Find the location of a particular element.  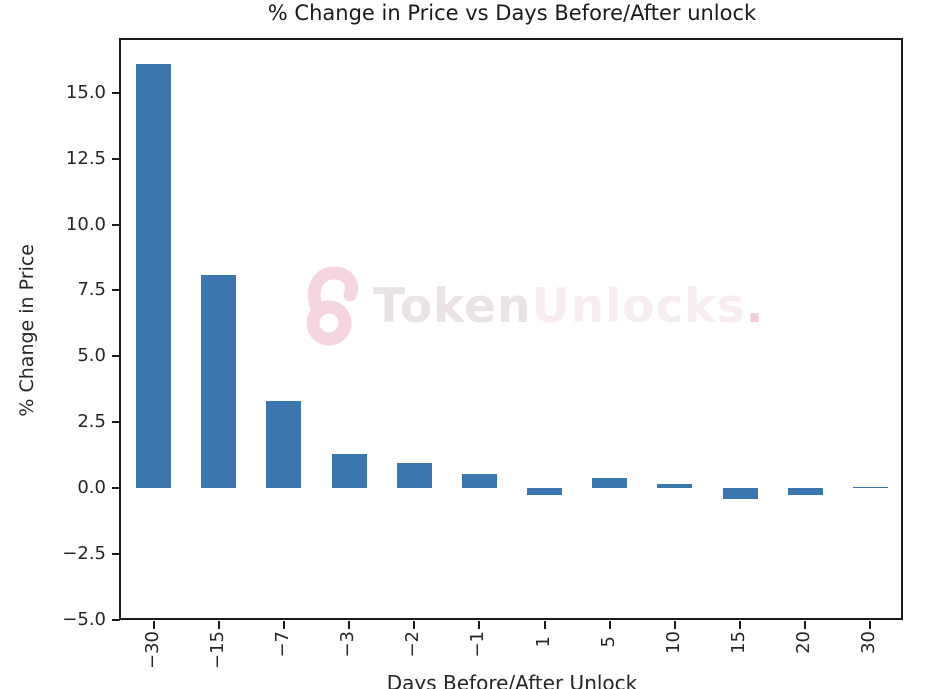

y-tick-label: 7.5 is located at coordinates (91, 290).